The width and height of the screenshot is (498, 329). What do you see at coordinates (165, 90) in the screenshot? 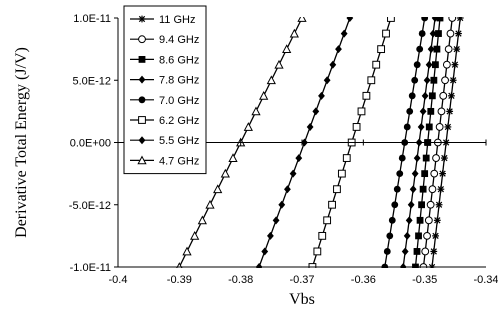
I see `legend-box` at bounding box center [165, 90].